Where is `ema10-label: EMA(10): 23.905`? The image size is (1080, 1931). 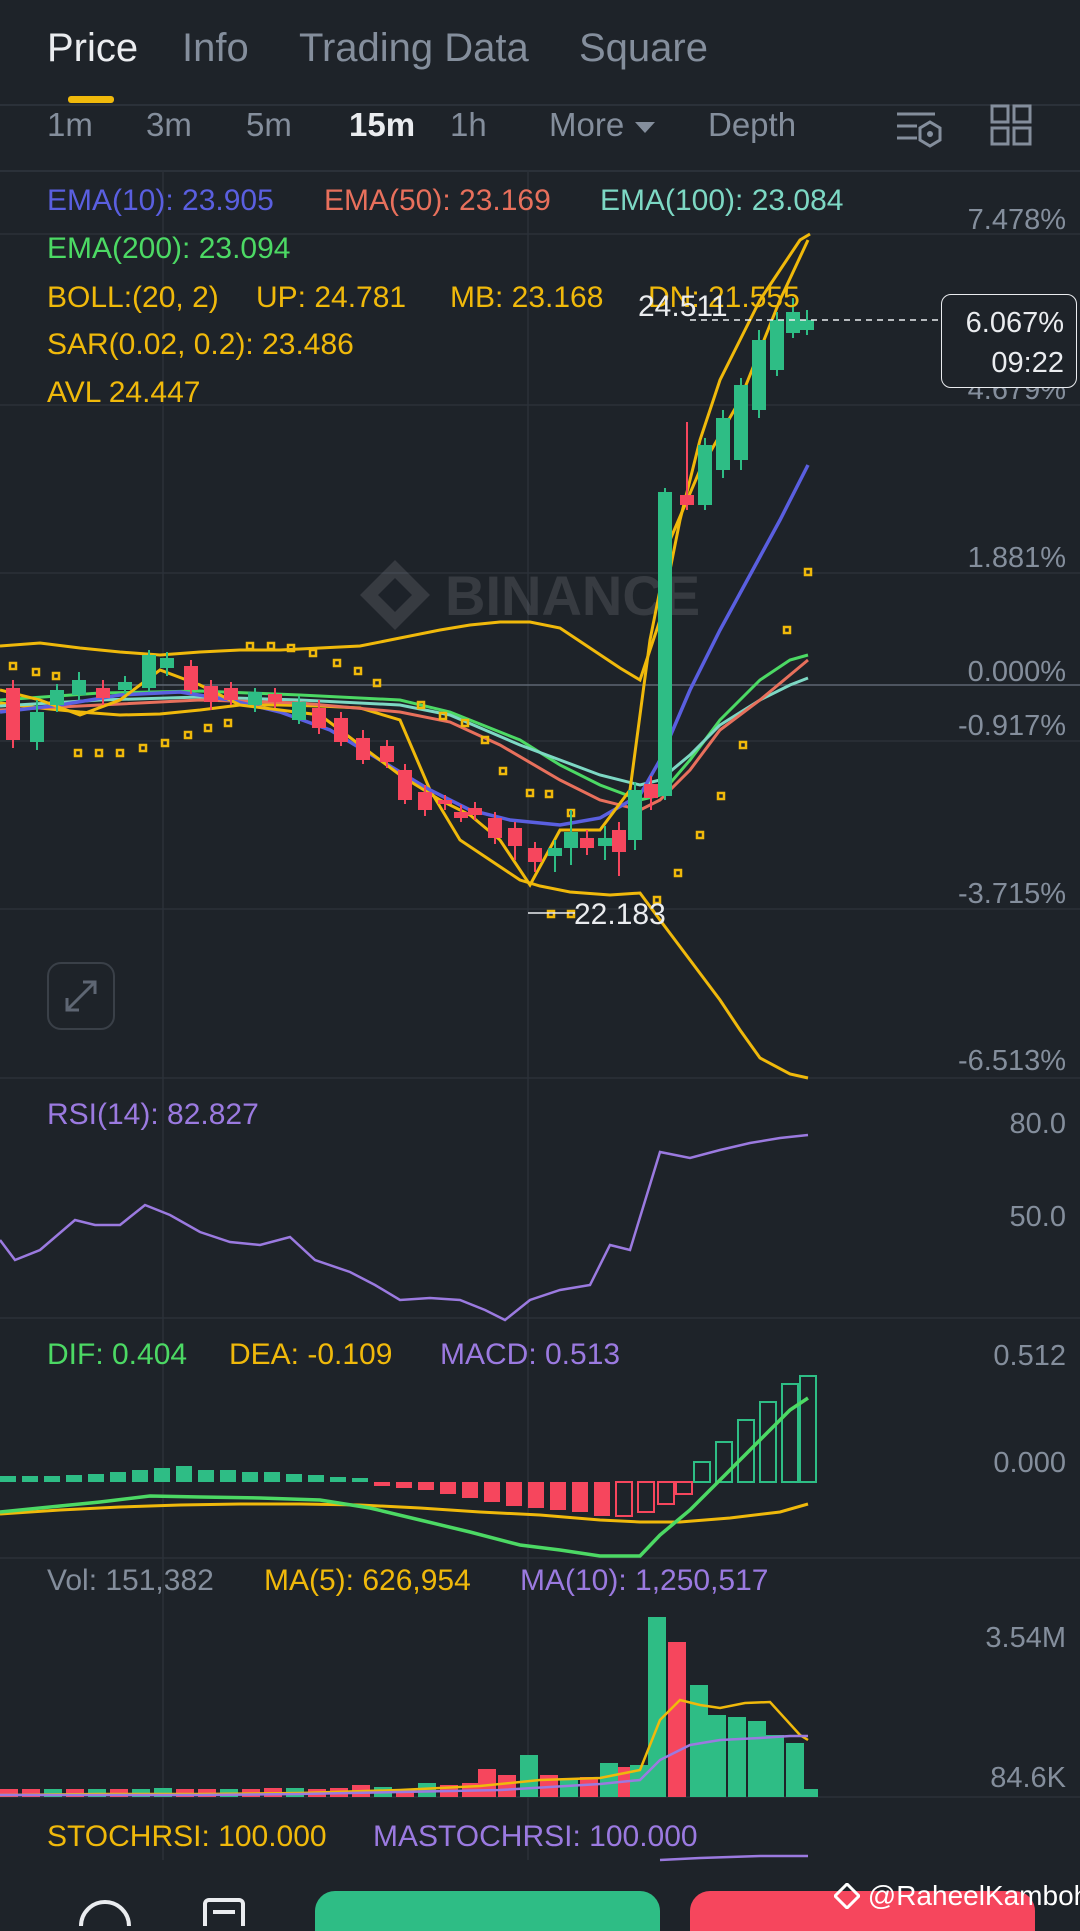
ema10-label: EMA(10): 23.905 is located at coordinates (160, 200).